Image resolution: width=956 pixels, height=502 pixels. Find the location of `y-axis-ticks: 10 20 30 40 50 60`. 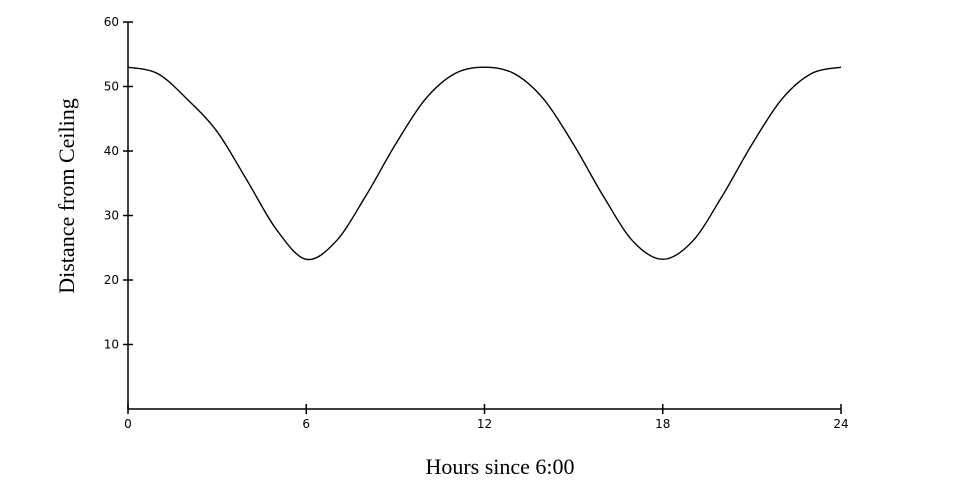

y-axis-ticks: 10 20 30 40 50 60 is located at coordinates (118, 183).